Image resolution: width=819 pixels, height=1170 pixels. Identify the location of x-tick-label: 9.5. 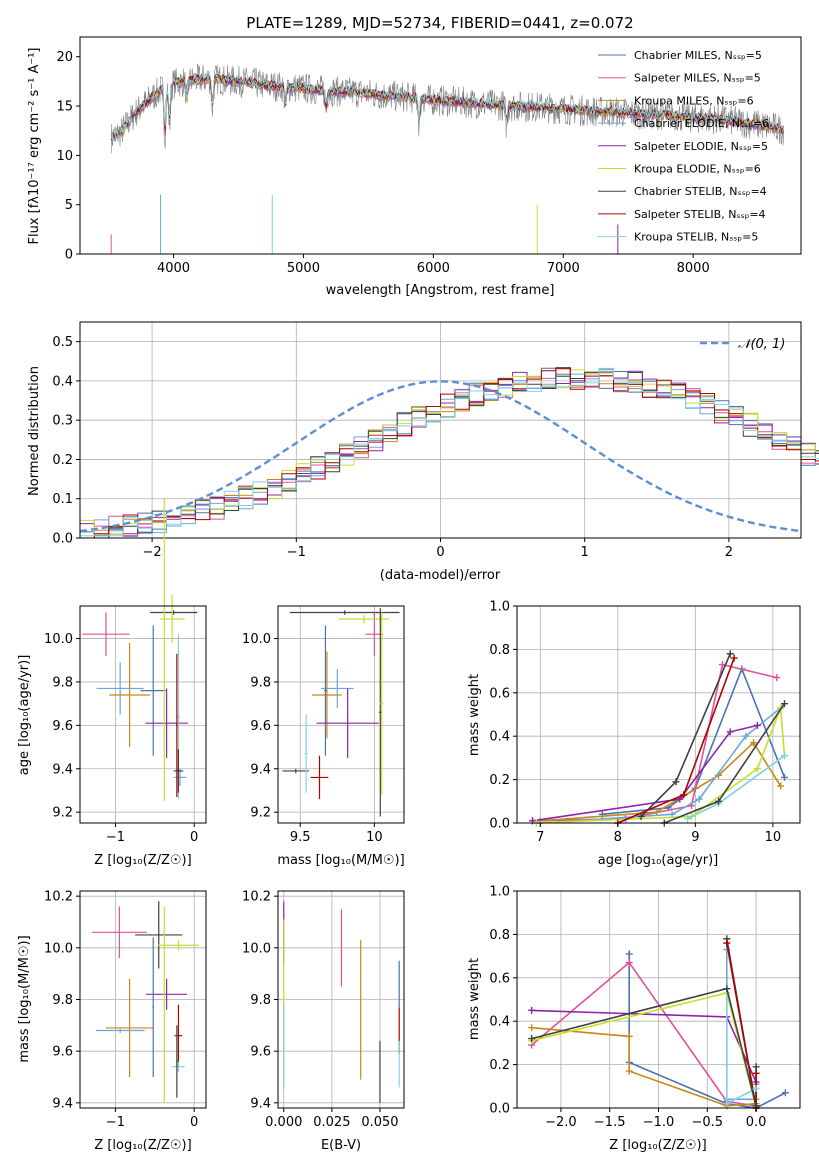
(300, 837).